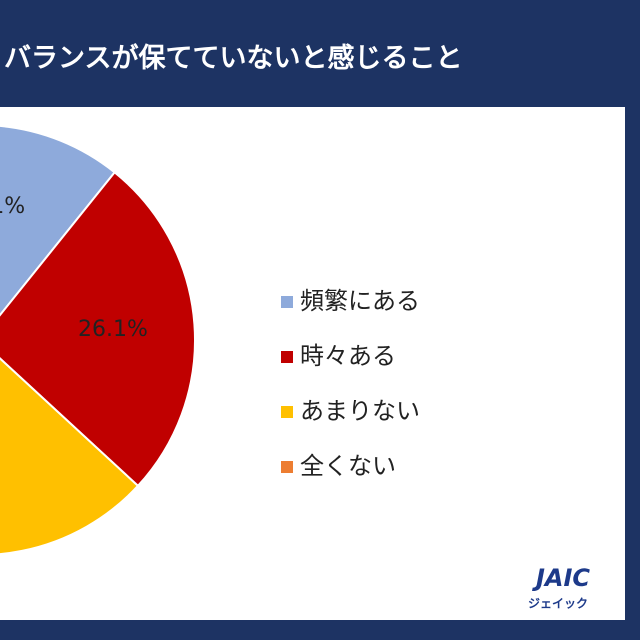 The width and height of the screenshot is (640, 640). I want to click on title-bar: バランスが保てていないと感じること, so click(320, 53).